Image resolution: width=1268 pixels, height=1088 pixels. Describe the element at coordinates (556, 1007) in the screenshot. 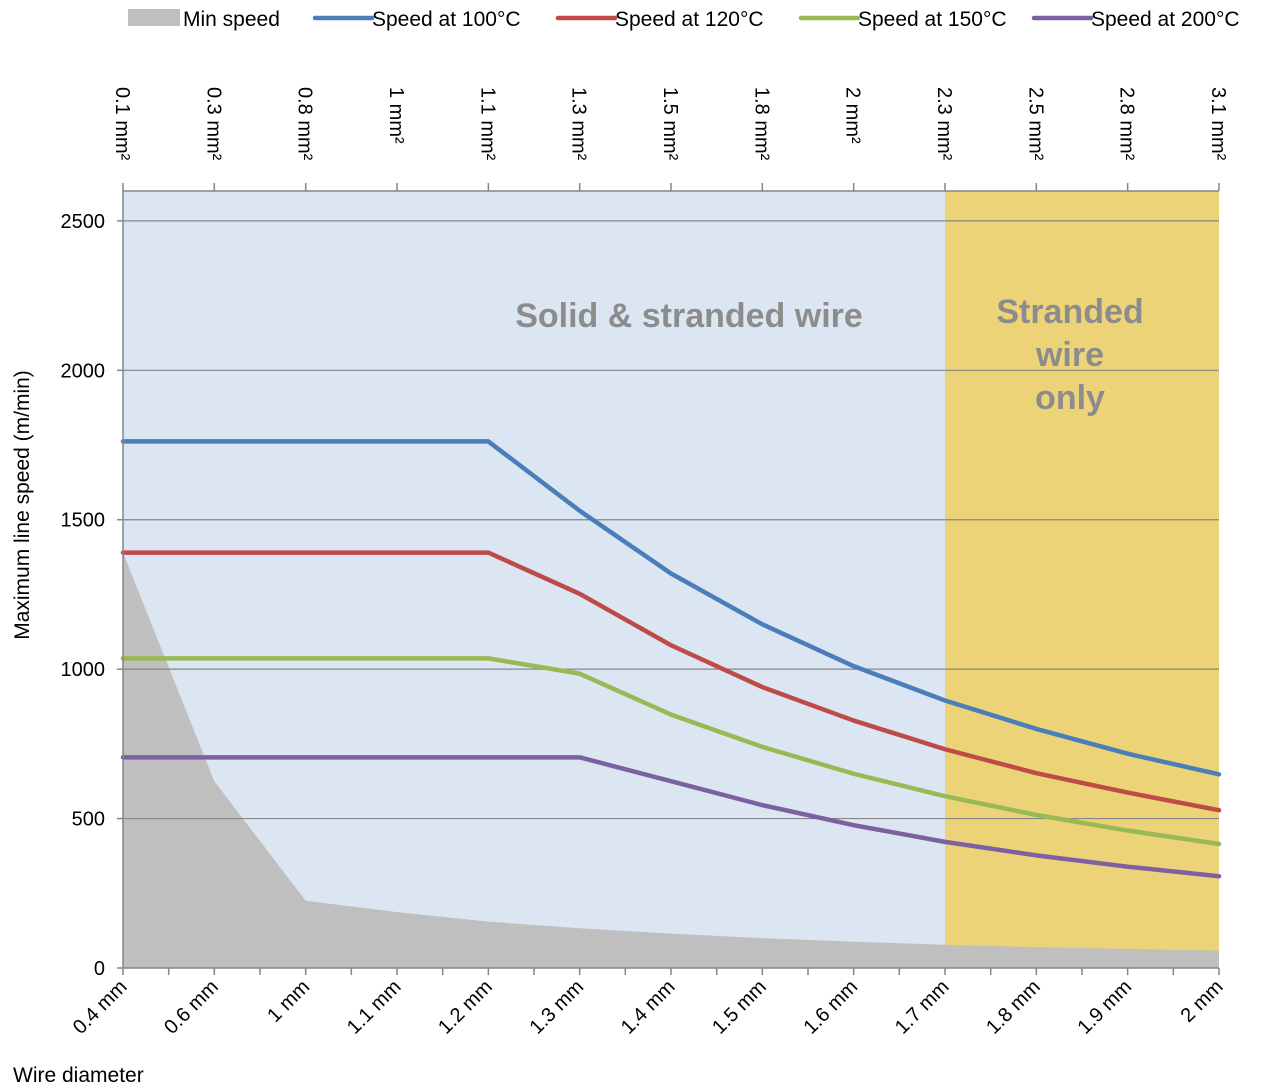

I see `x-tick-label-5: 1.3 mm` at that location.